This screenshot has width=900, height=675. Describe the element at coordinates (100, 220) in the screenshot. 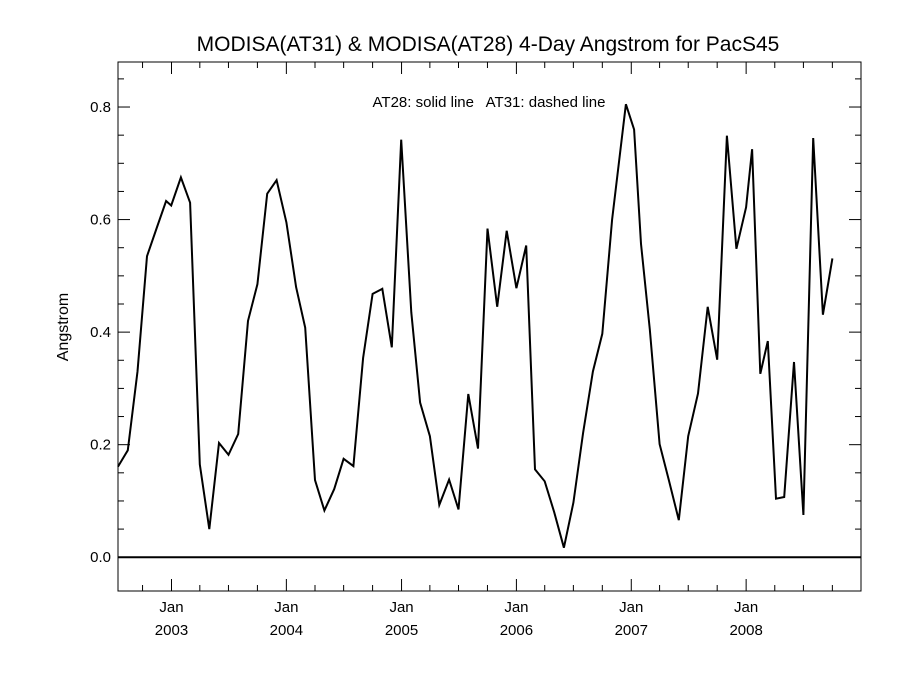

I see `y-tick-label: 0.6` at that location.